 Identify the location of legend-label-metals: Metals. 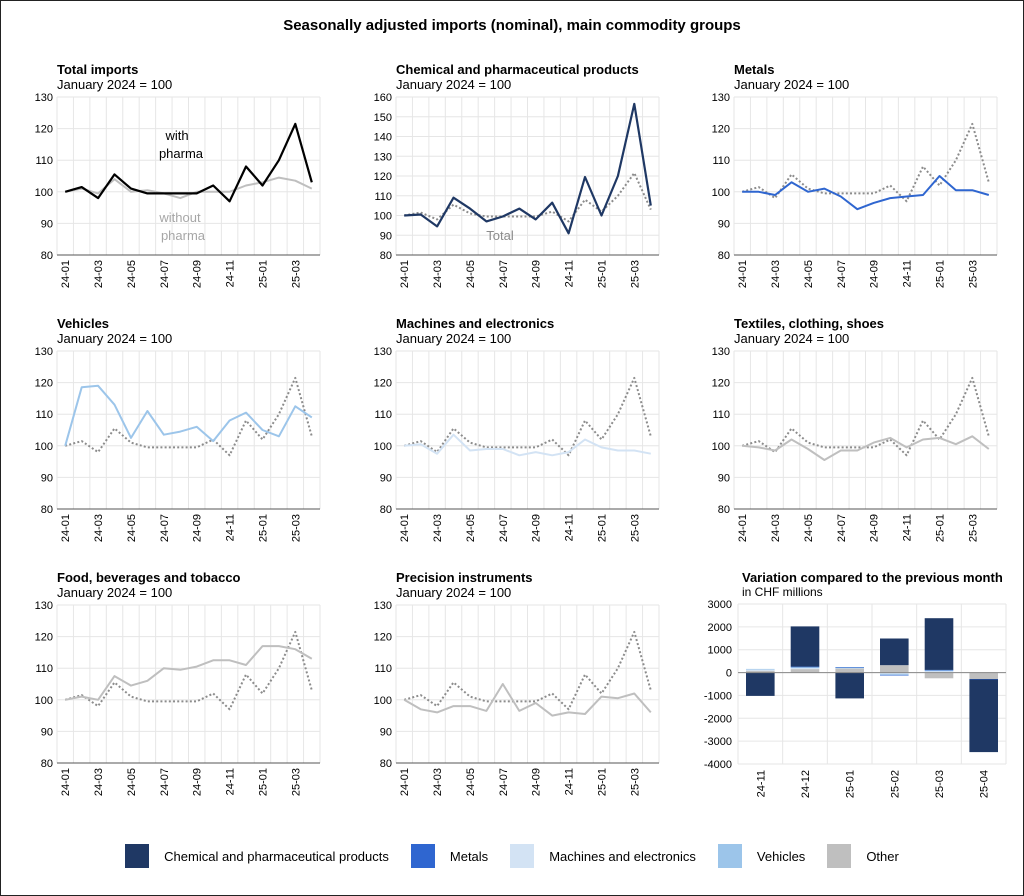
(469, 856).